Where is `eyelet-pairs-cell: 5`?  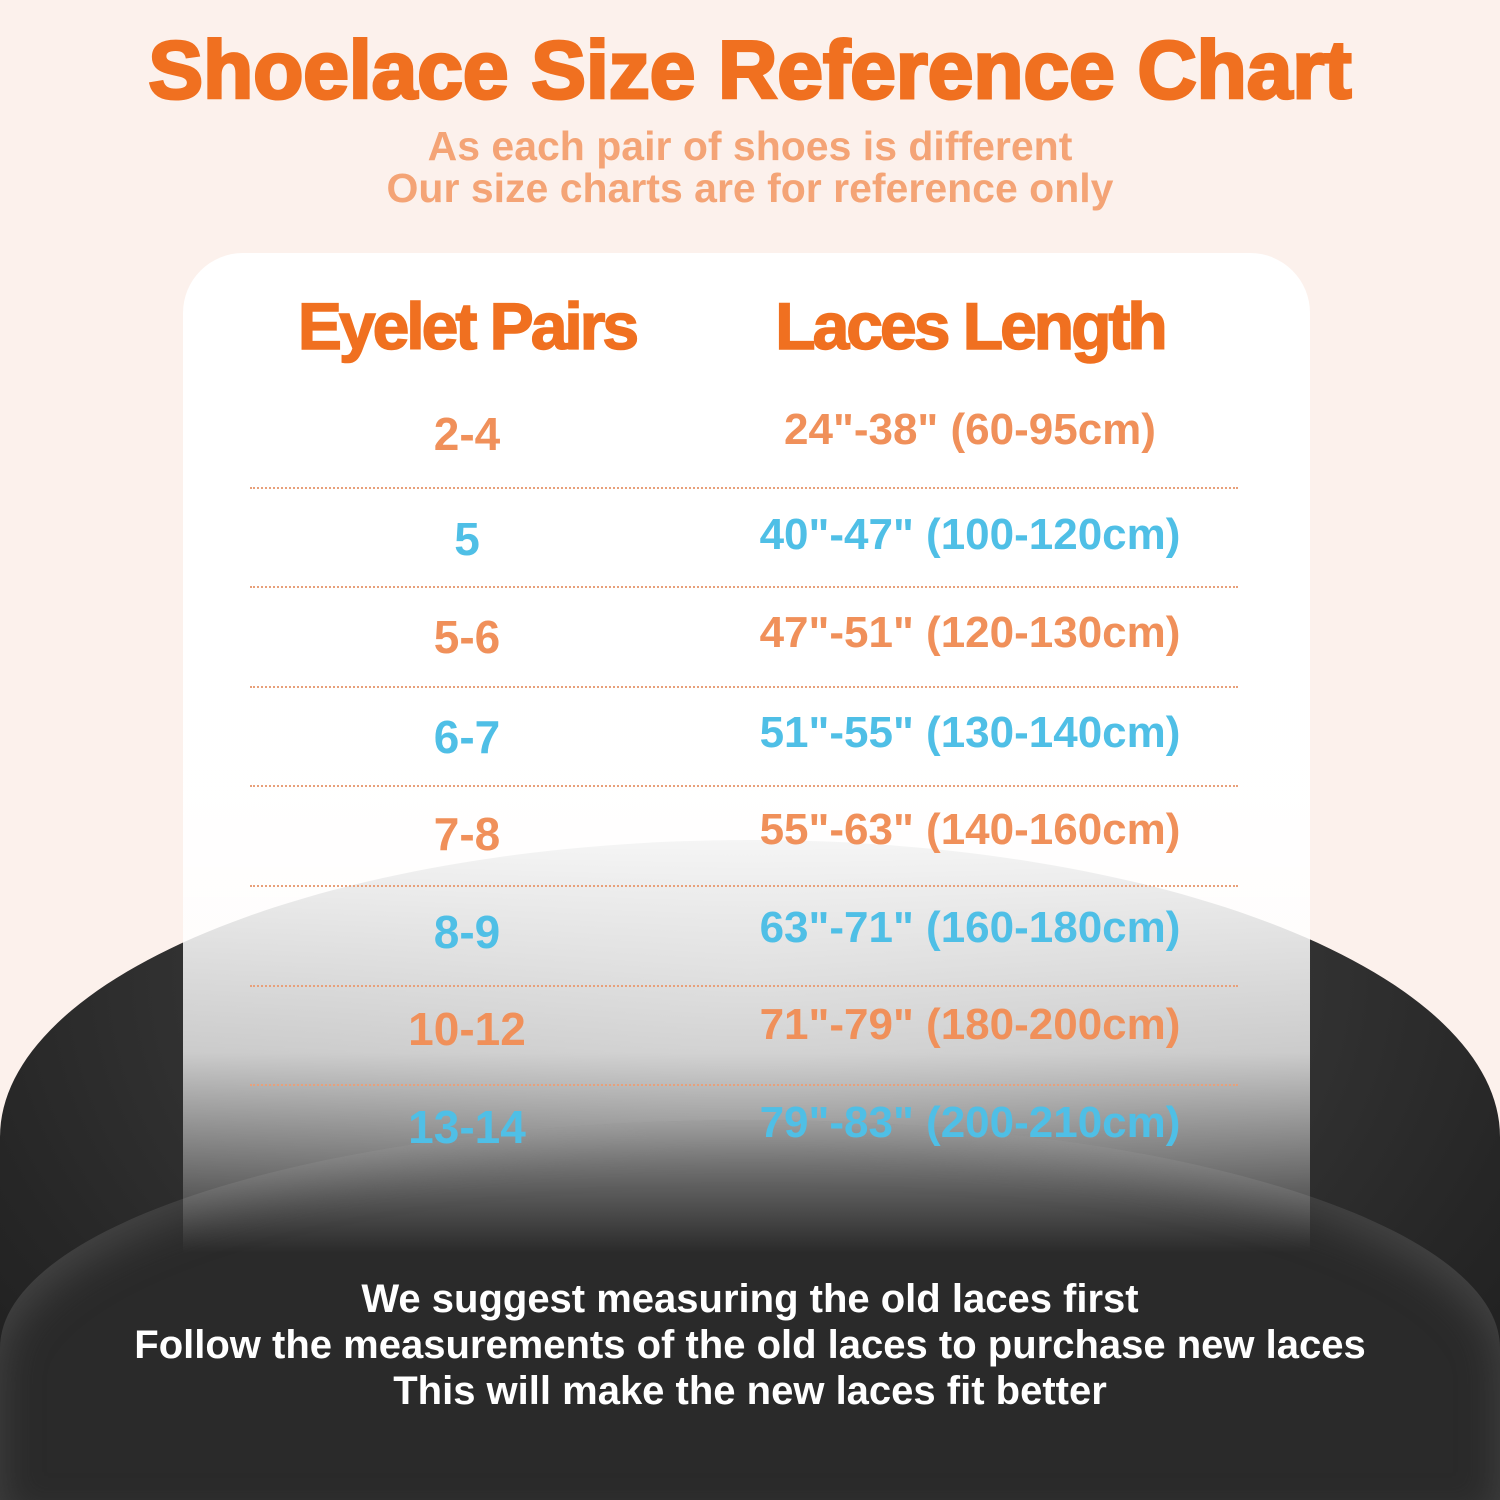 eyelet-pairs-cell: 5 is located at coordinates (467, 539).